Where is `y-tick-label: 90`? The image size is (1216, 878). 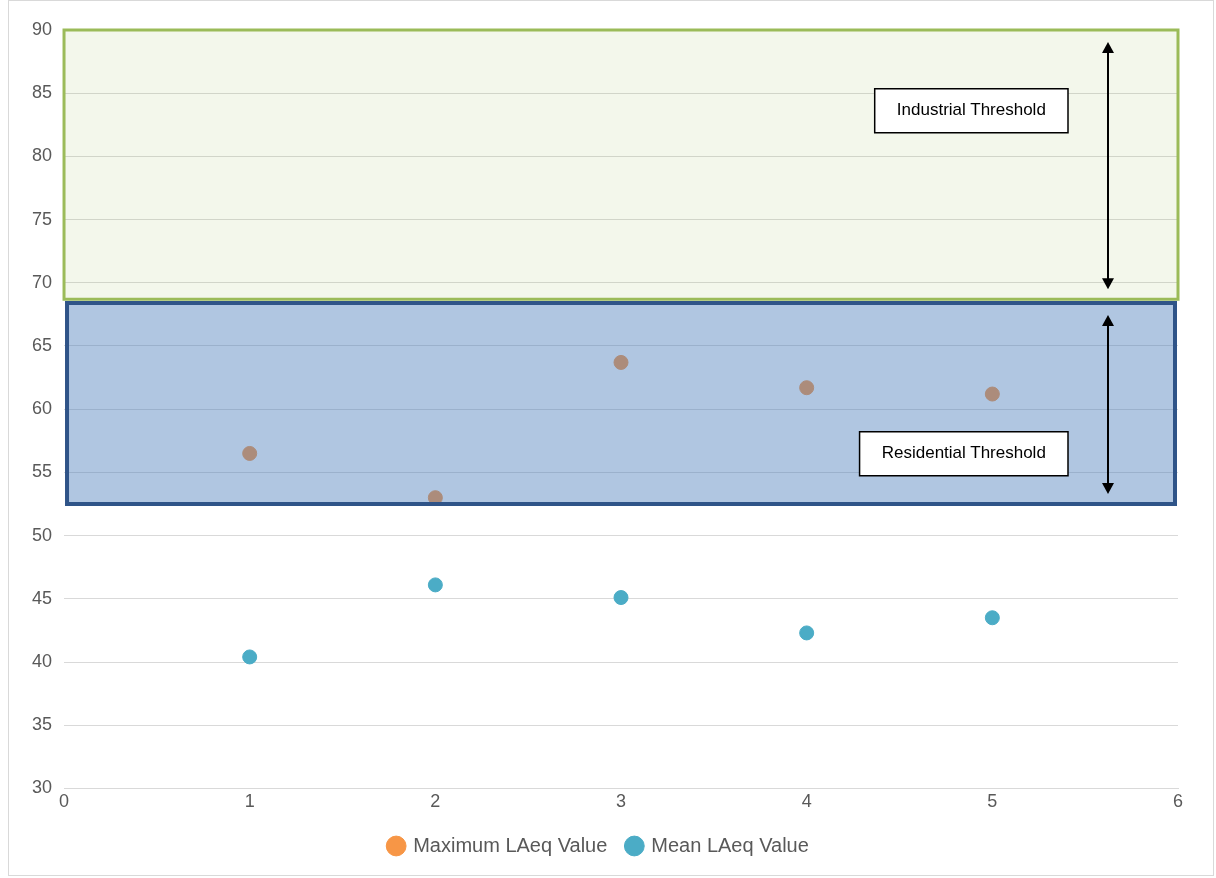 y-tick-label: 90 is located at coordinates (42, 28).